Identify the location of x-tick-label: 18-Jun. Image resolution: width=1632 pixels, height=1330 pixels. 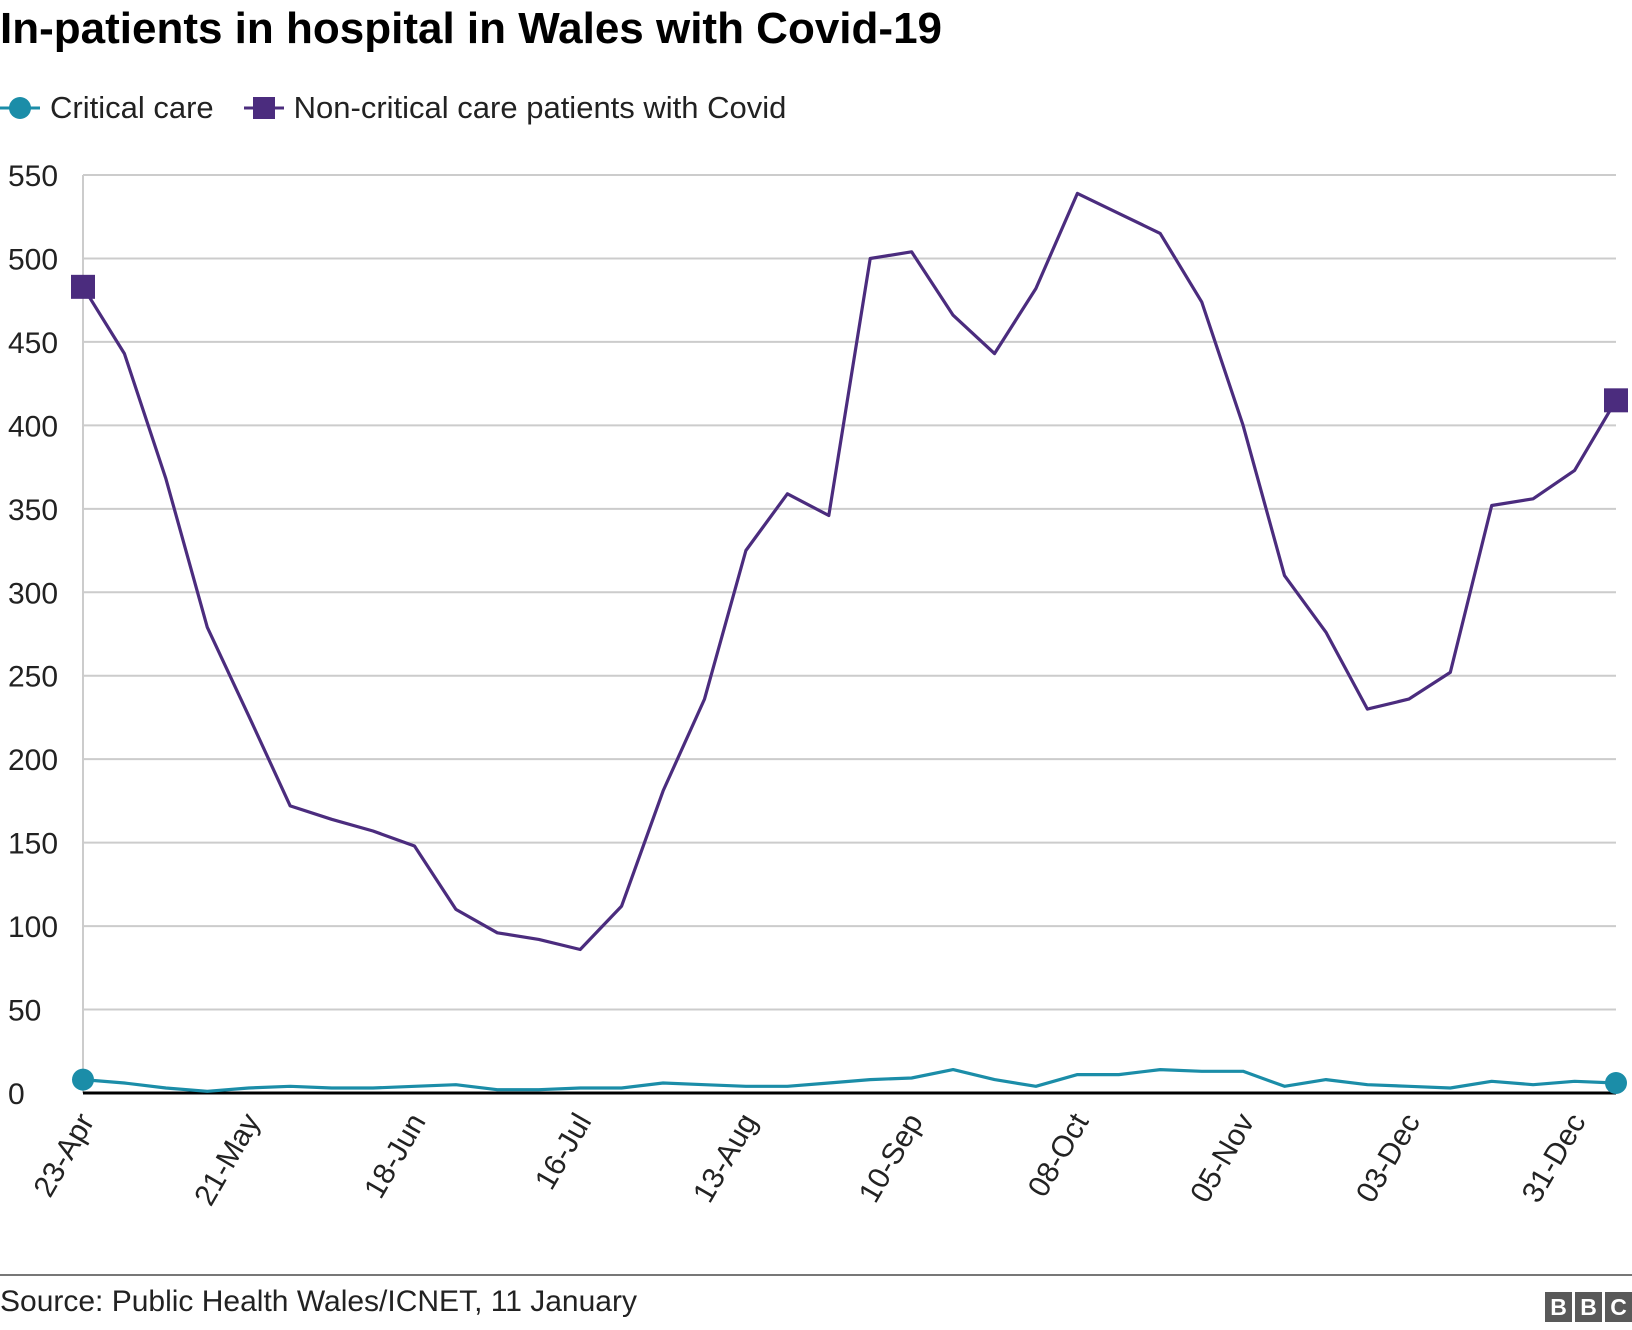
(395, 1156).